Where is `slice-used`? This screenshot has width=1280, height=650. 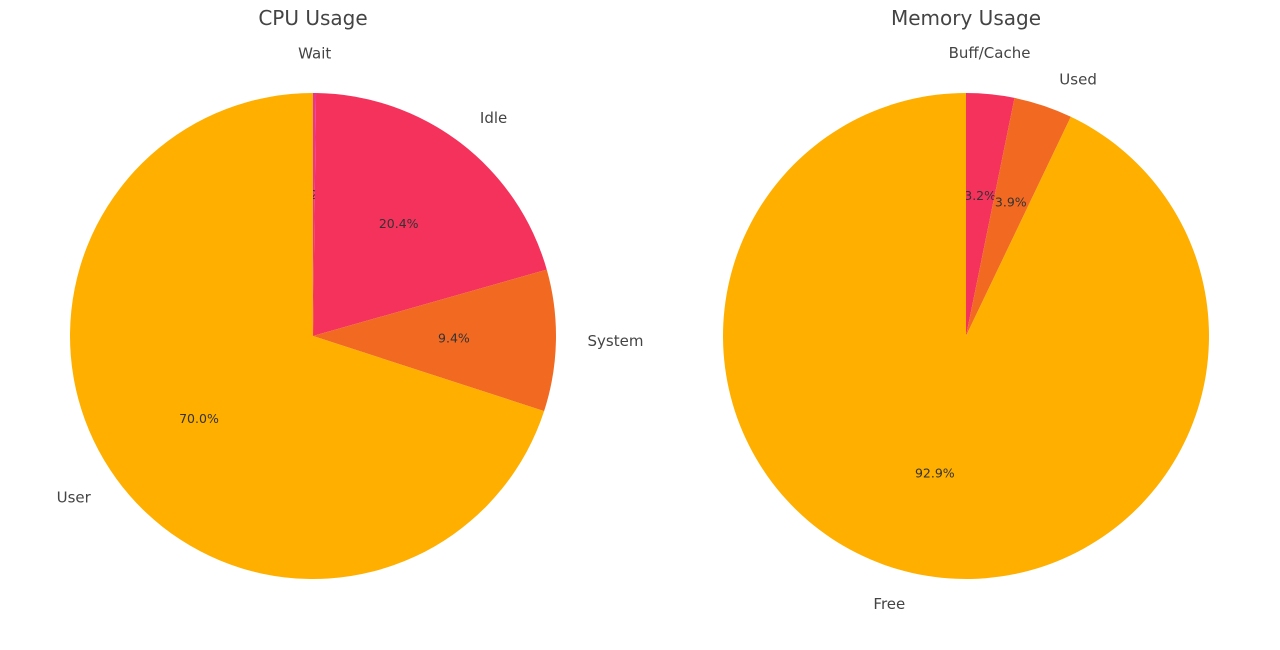 slice-used is located at coordinates (1018, 216).